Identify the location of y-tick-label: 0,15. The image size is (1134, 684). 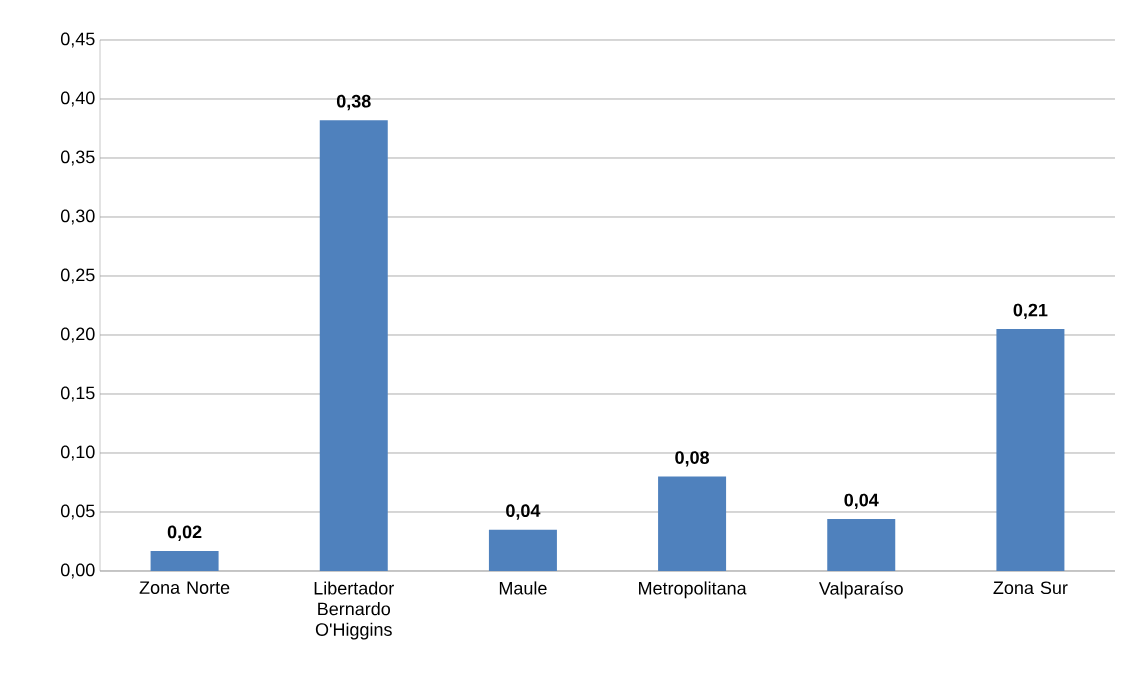
(77, 394).